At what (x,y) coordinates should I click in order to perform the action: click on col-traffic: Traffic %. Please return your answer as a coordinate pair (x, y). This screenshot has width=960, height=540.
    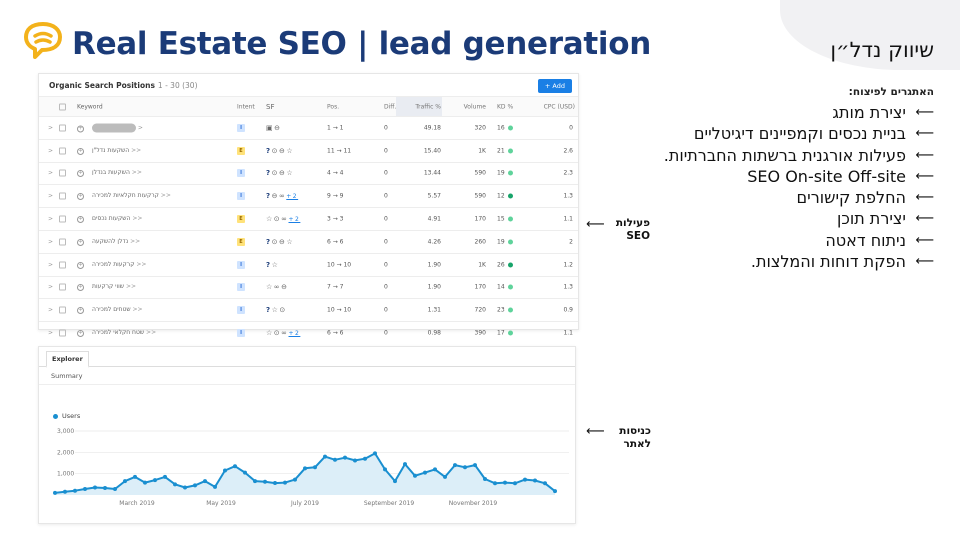
    Looking at the image, I should click on (428, 106).